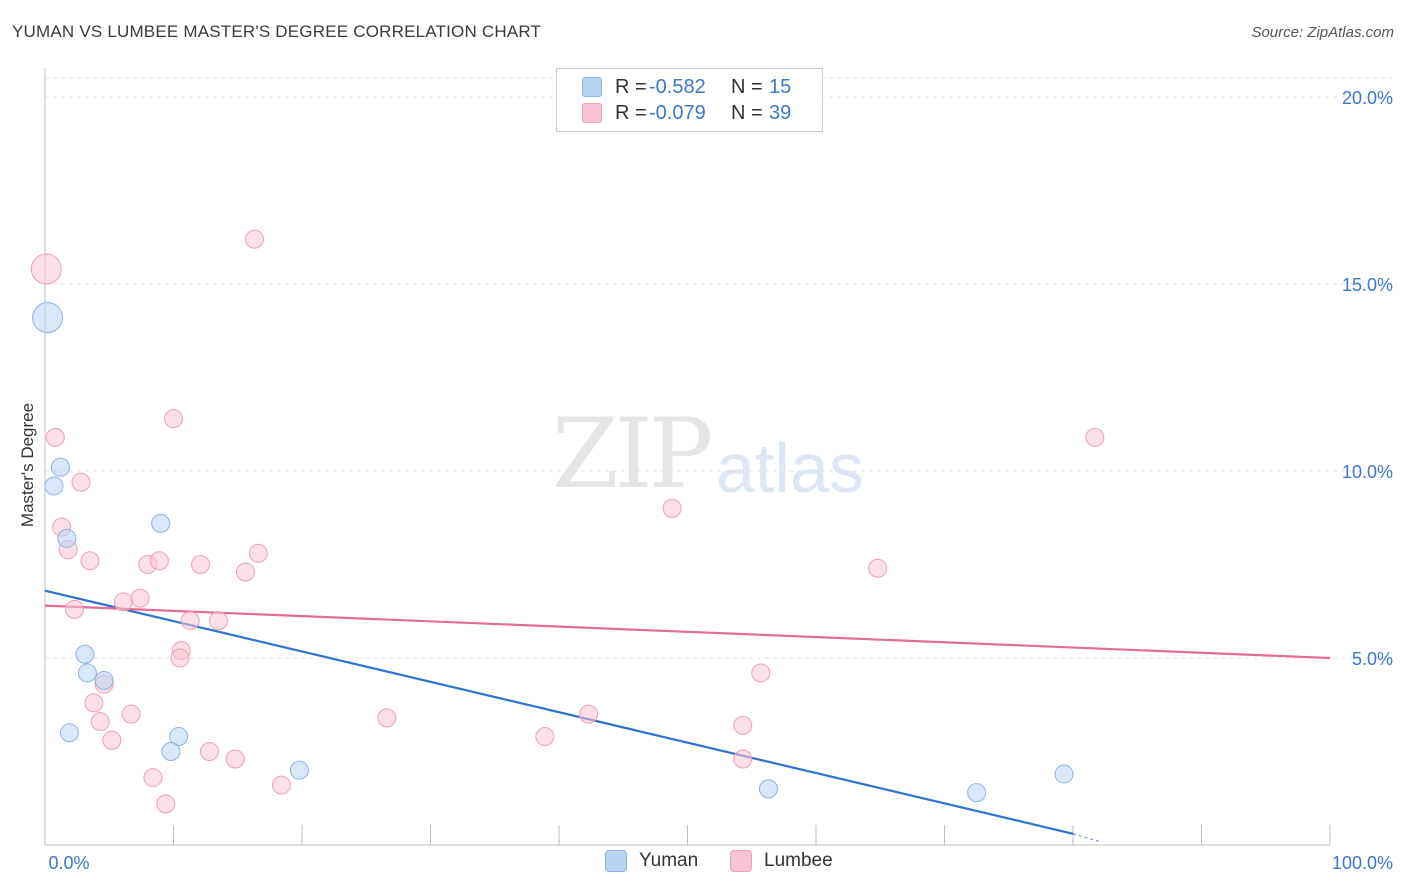 This screenshot has width=1406, height=892. I want to click on y-tick-label: 15.0%, so click(1367, 285).